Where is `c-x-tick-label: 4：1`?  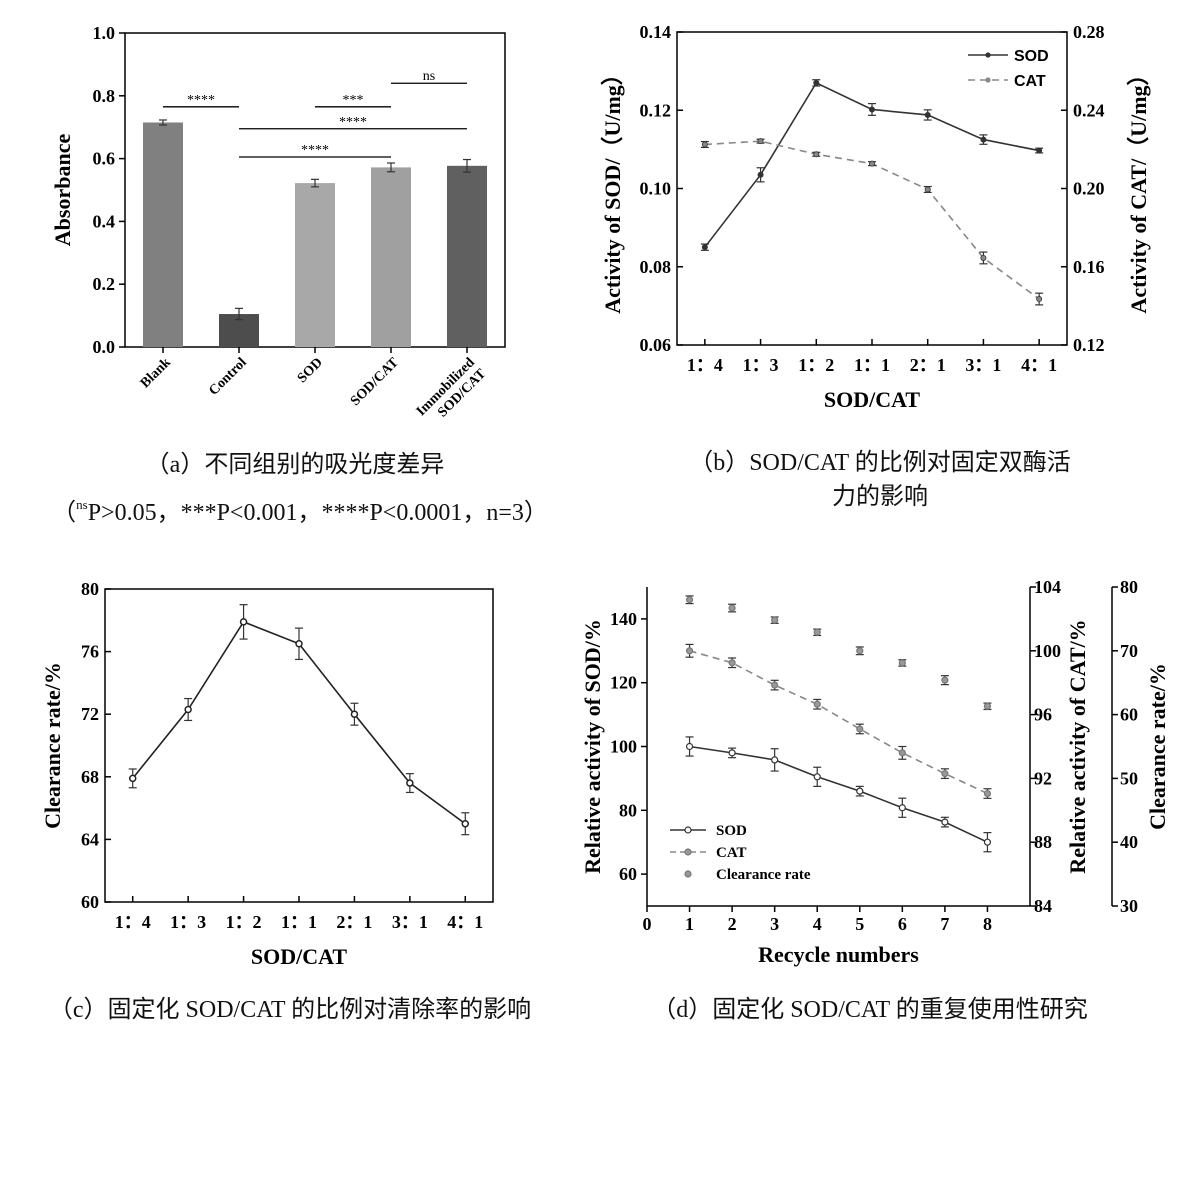 c-x-tick-label: 4：1 is located at coordinates (465, 922).